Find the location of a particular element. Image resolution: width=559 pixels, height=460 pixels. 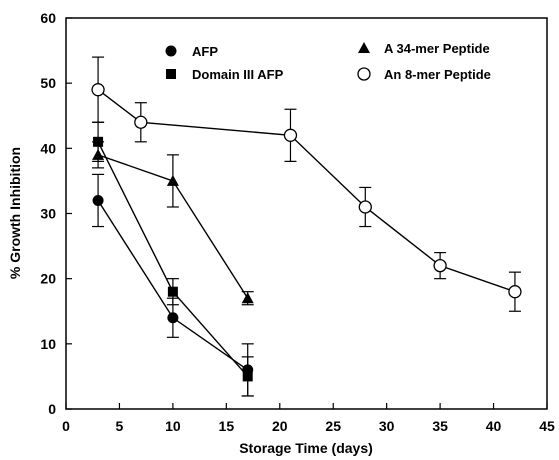

legend-item: AFP is located at coordinates (191, 51).